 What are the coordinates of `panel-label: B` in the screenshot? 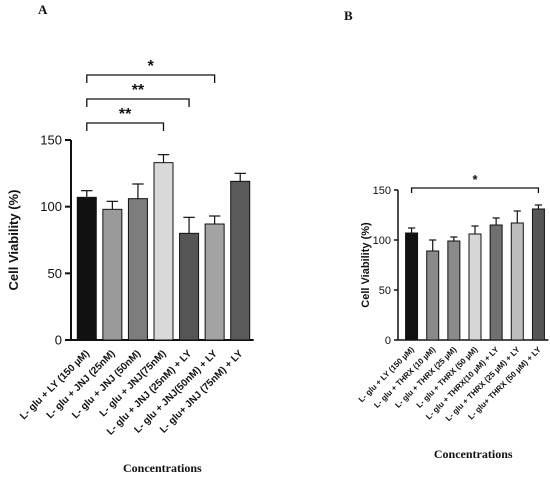 It's located at (348, 15).